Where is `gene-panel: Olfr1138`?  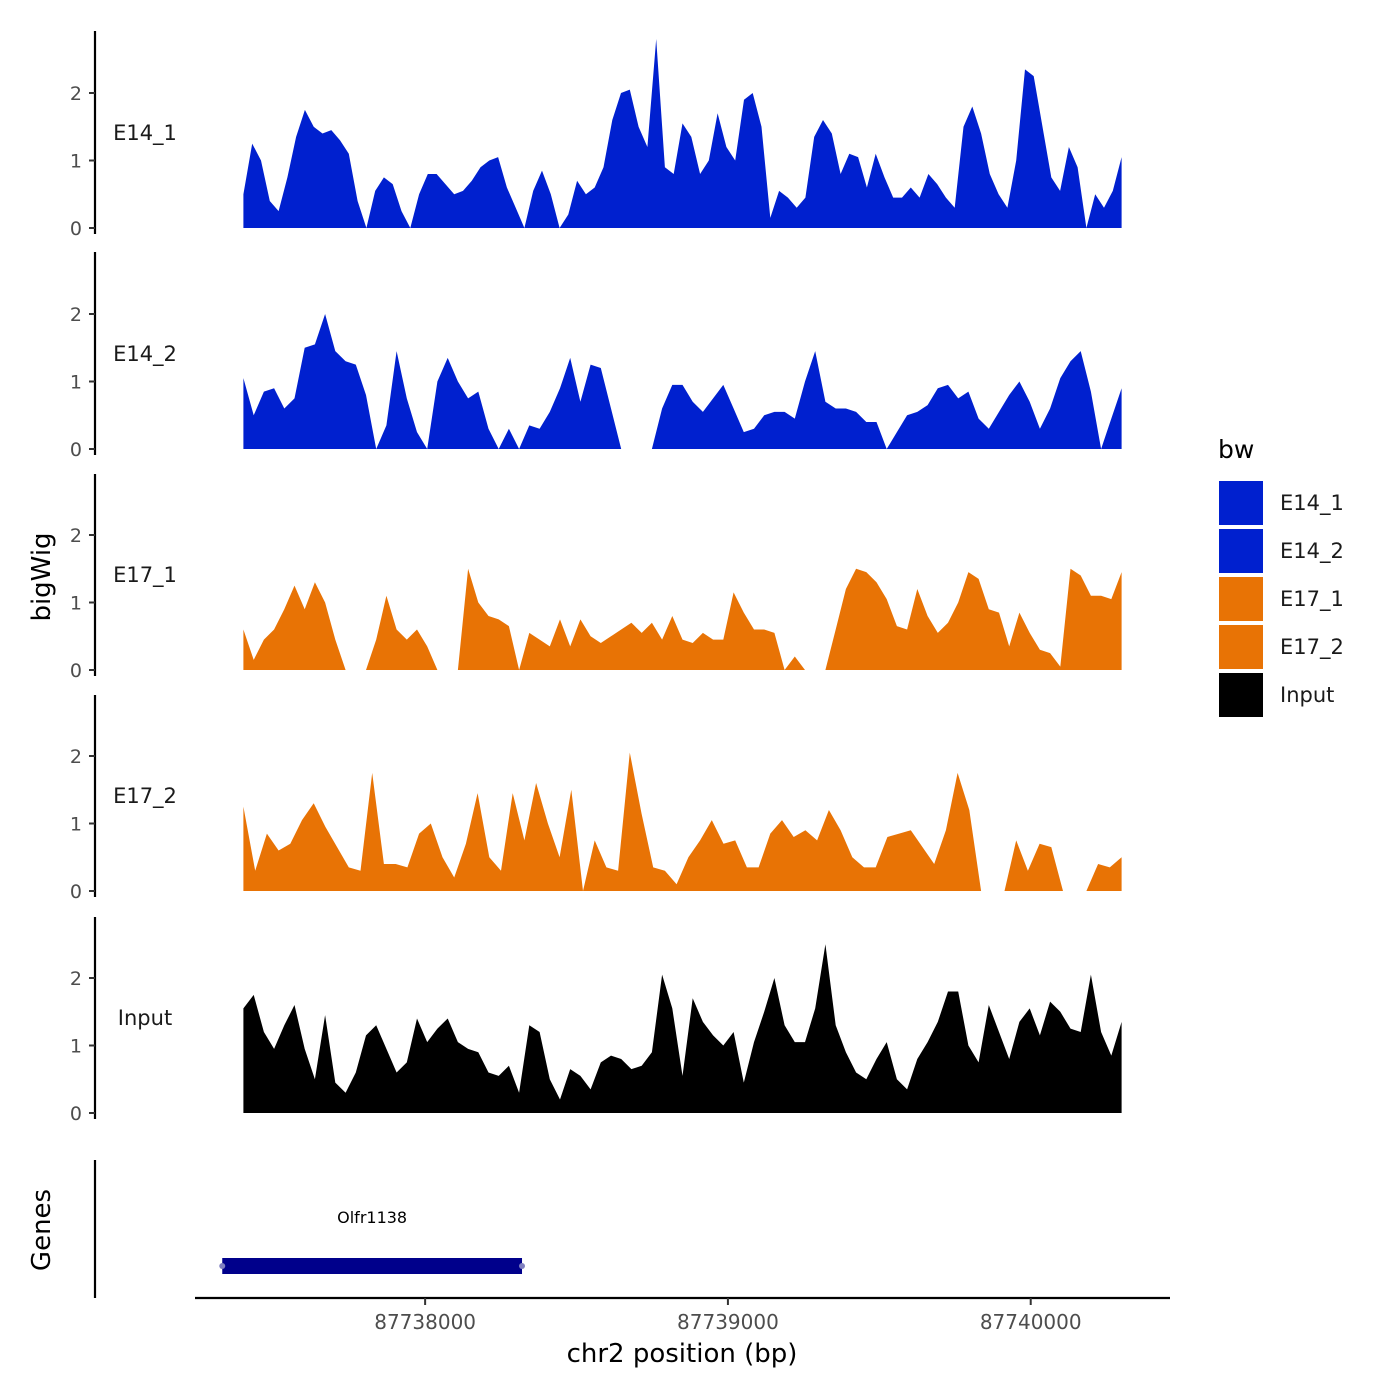 gene-panel: Olfr1138 is located at coordinates (309, 1229).